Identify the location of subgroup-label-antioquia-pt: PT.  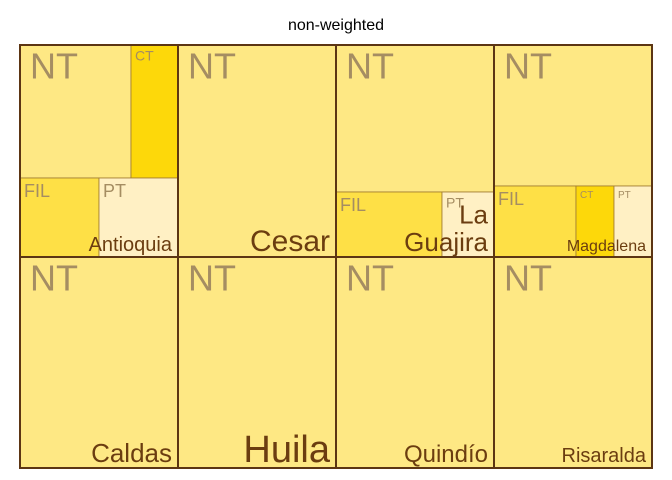
(114, 191).